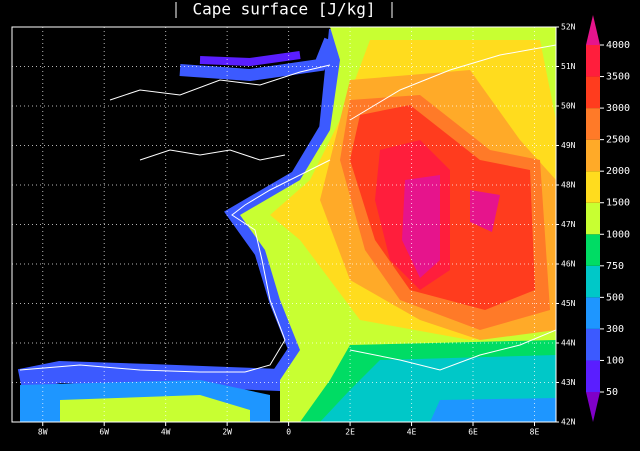 This screenshot has height=451, width=640. I want to click on x-tick-label: 2W, so click(227, 432).